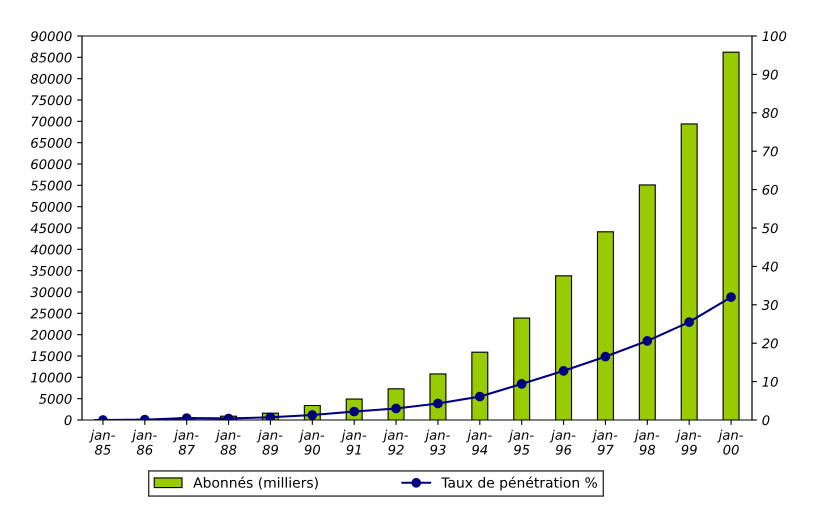 The image size is (816, 505). What do you see at coordinates (51, 377) in the screenshot?
I see `y-tick-label: 10000` at bounding box center [51, 377].